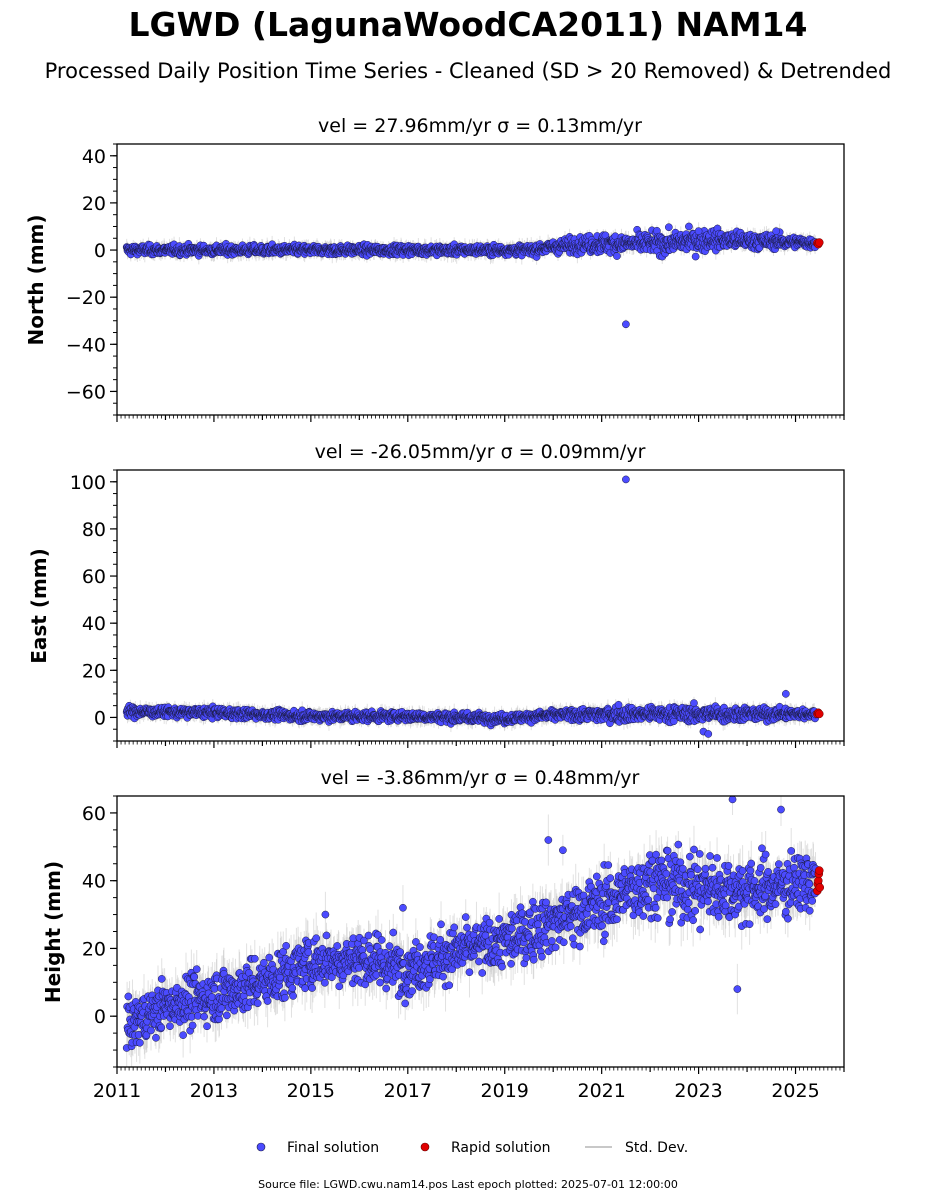  I want to click on final-solution-points, so click(471, 275).